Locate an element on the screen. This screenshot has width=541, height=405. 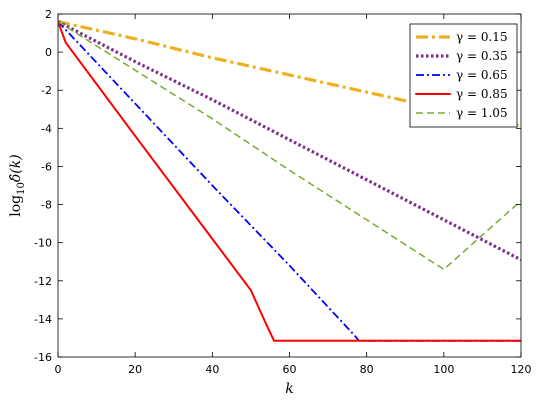
x-axis-label: k is located at coordinates (289, 389).